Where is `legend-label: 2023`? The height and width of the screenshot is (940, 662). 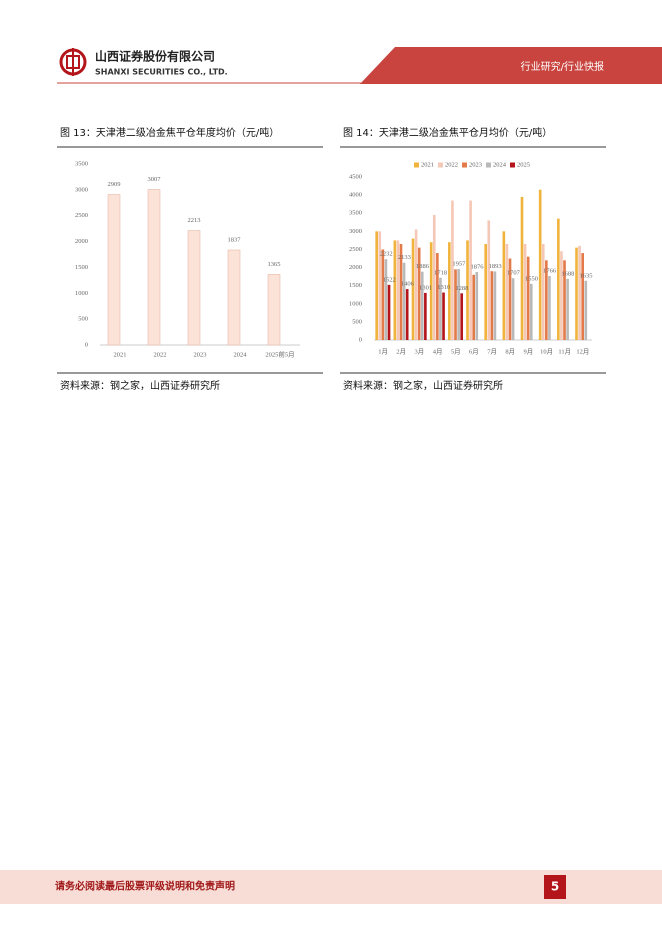 legend-label: 2023 is located at coordinates (475, 164).